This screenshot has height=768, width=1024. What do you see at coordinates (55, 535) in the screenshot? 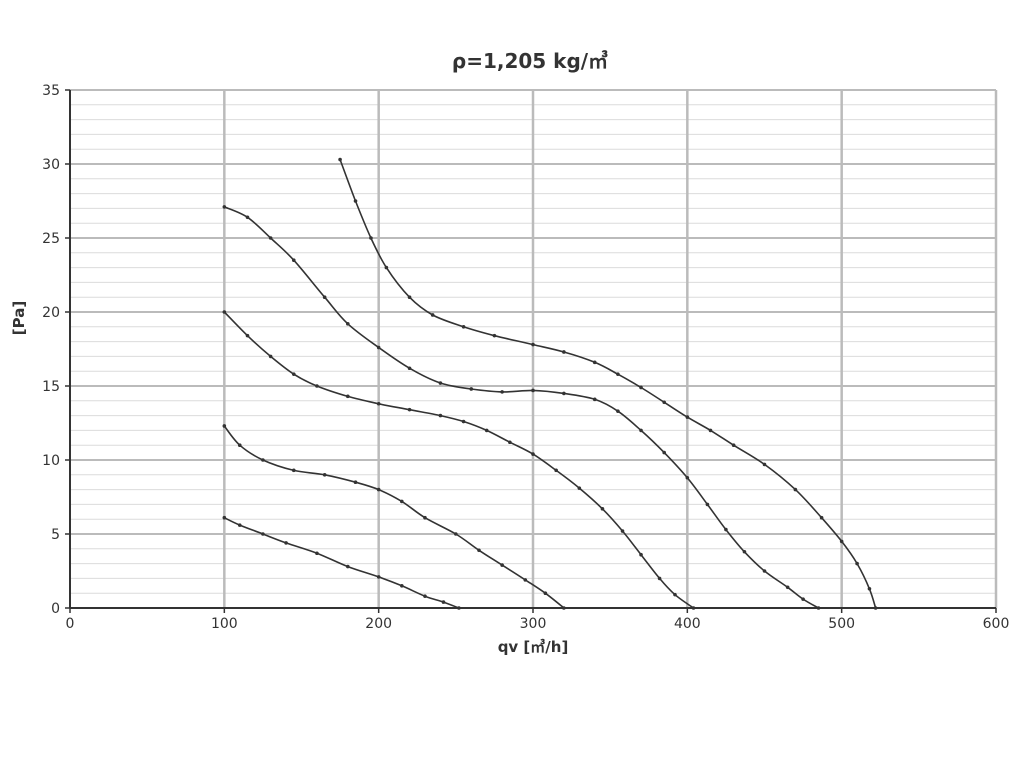
I see `y-tick-label: 5` at bounding box center [55, 535].